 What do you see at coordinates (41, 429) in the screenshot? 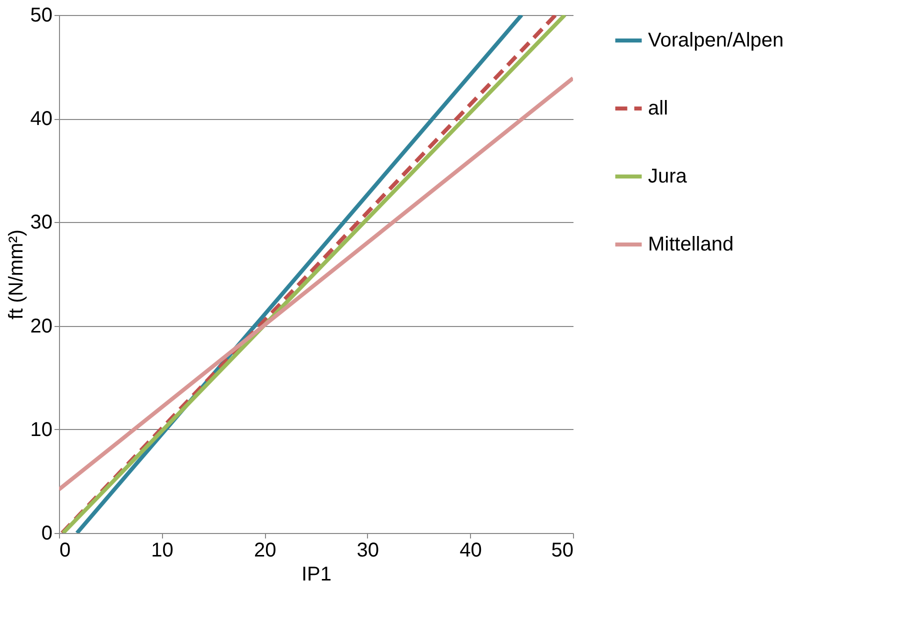
I see `y-tick-label: 10` at bounding box center [41, 429].